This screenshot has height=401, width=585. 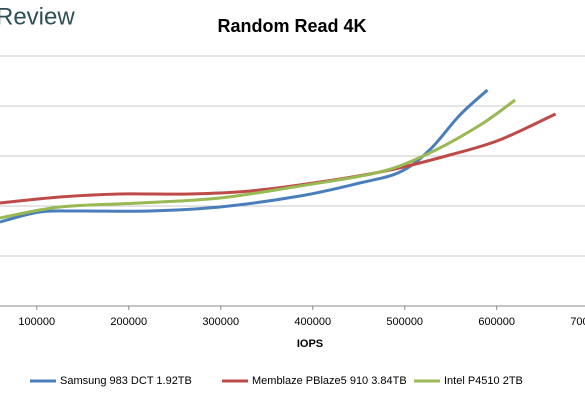 What do you see at coordinates (483, 381) in the screenshot?
I see `legend-label: Intel P4510 2TB` at bounding box center [483, 381].